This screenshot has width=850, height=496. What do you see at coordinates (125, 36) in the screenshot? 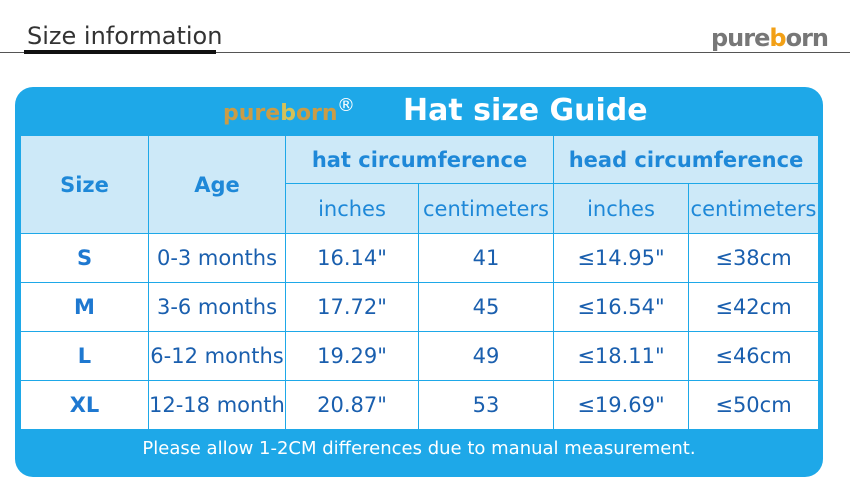
I see `page-title: Size information` at bounding box center [125, 36].